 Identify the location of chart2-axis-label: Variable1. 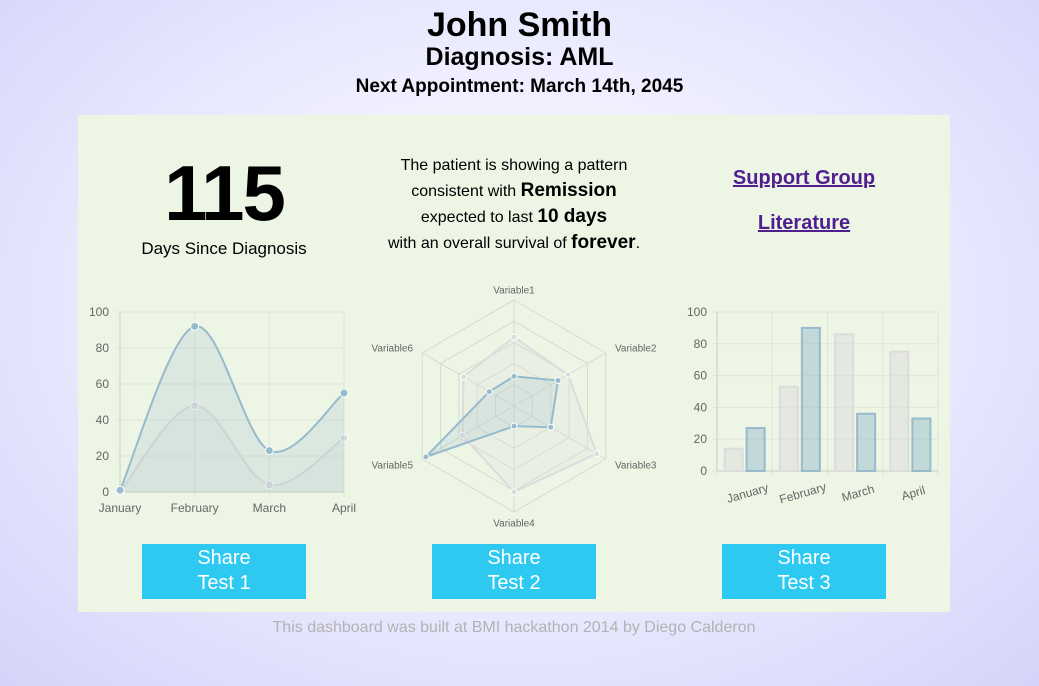
(514, 290).